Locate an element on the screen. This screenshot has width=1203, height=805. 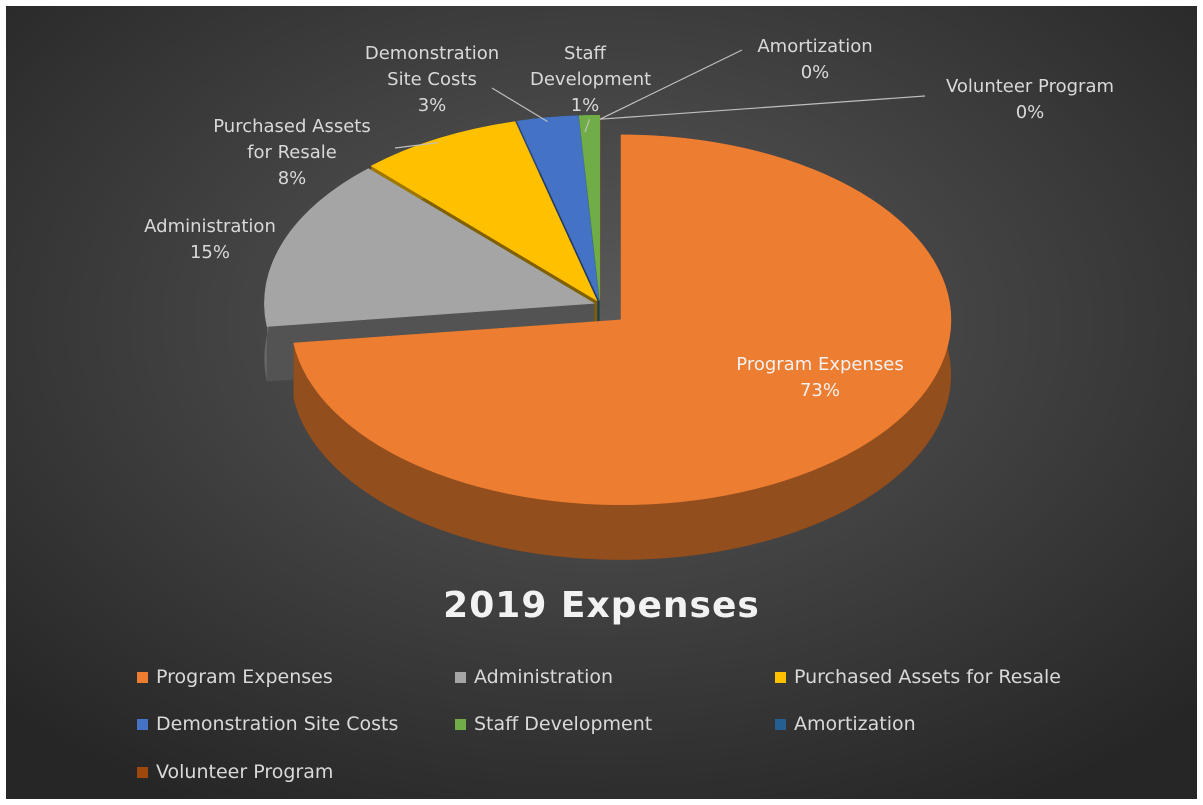
legend-label: Administration is located at coordinates (544, 677).